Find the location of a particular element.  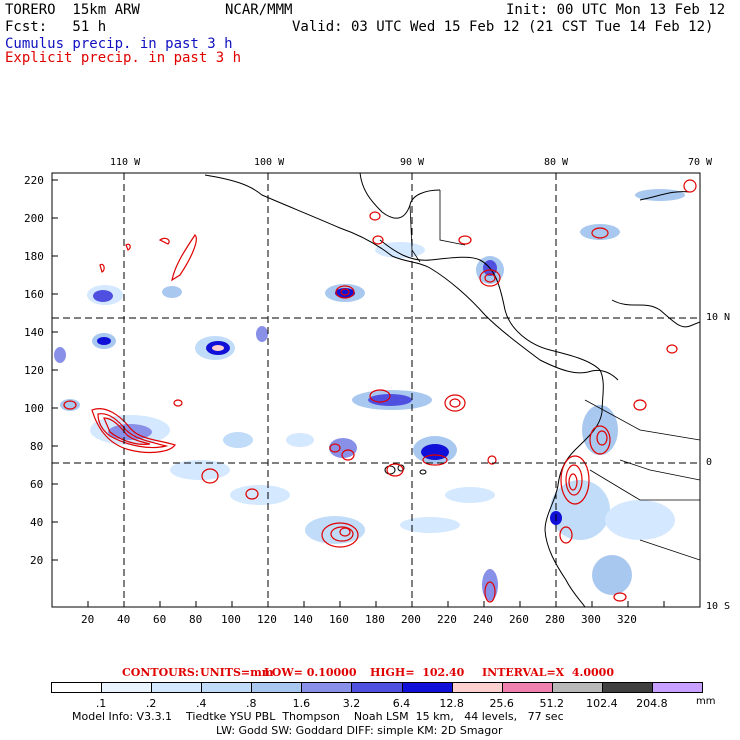

x-tick: 140 is located at coordinates (303, 619).